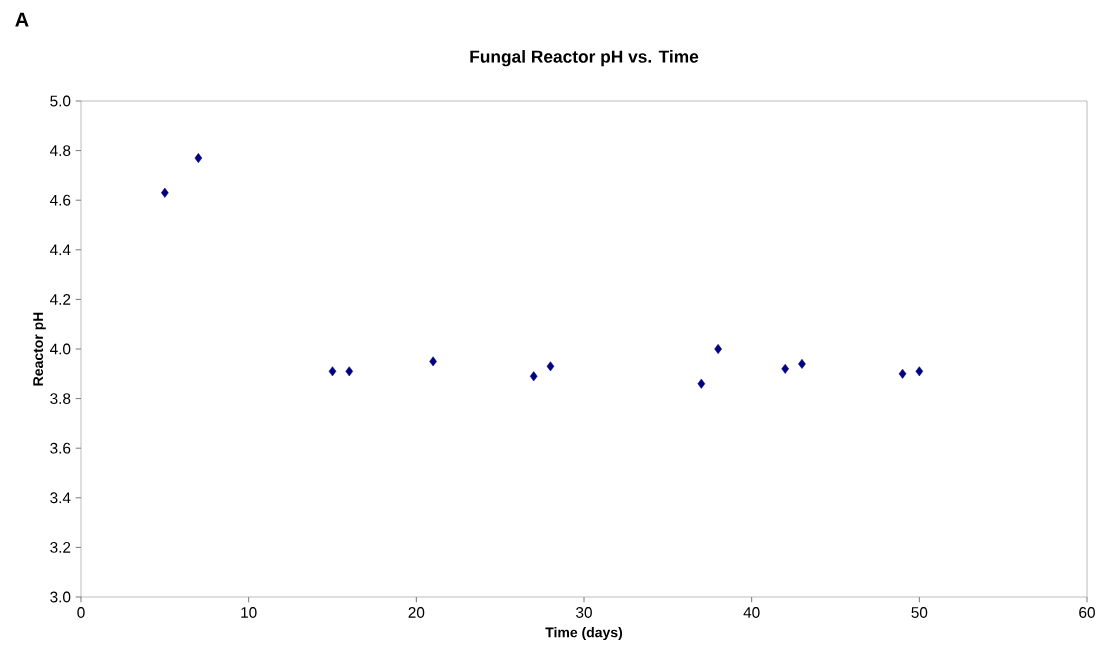 This screenshot has height=645, width=1100. What do you see at coordinates (22, 19) in the screenshot?
I see `text: A` at bounding box center [22, 19].